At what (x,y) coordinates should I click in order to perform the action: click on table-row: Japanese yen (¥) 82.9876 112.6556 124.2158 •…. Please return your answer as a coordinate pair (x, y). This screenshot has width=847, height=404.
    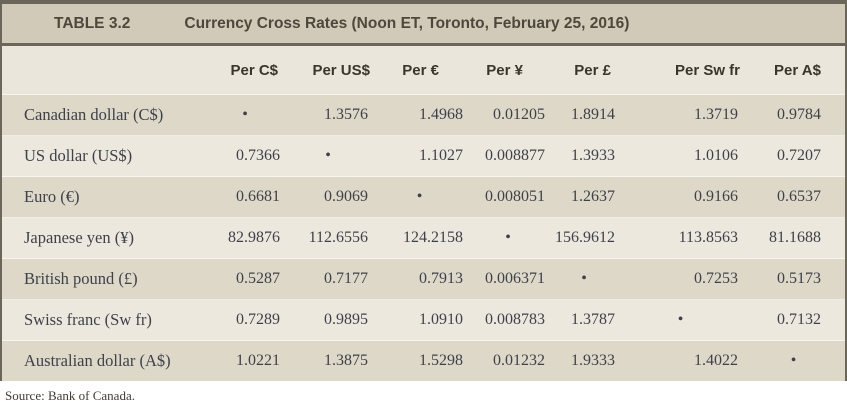
    Looking at the image, I should click on (423, 238).